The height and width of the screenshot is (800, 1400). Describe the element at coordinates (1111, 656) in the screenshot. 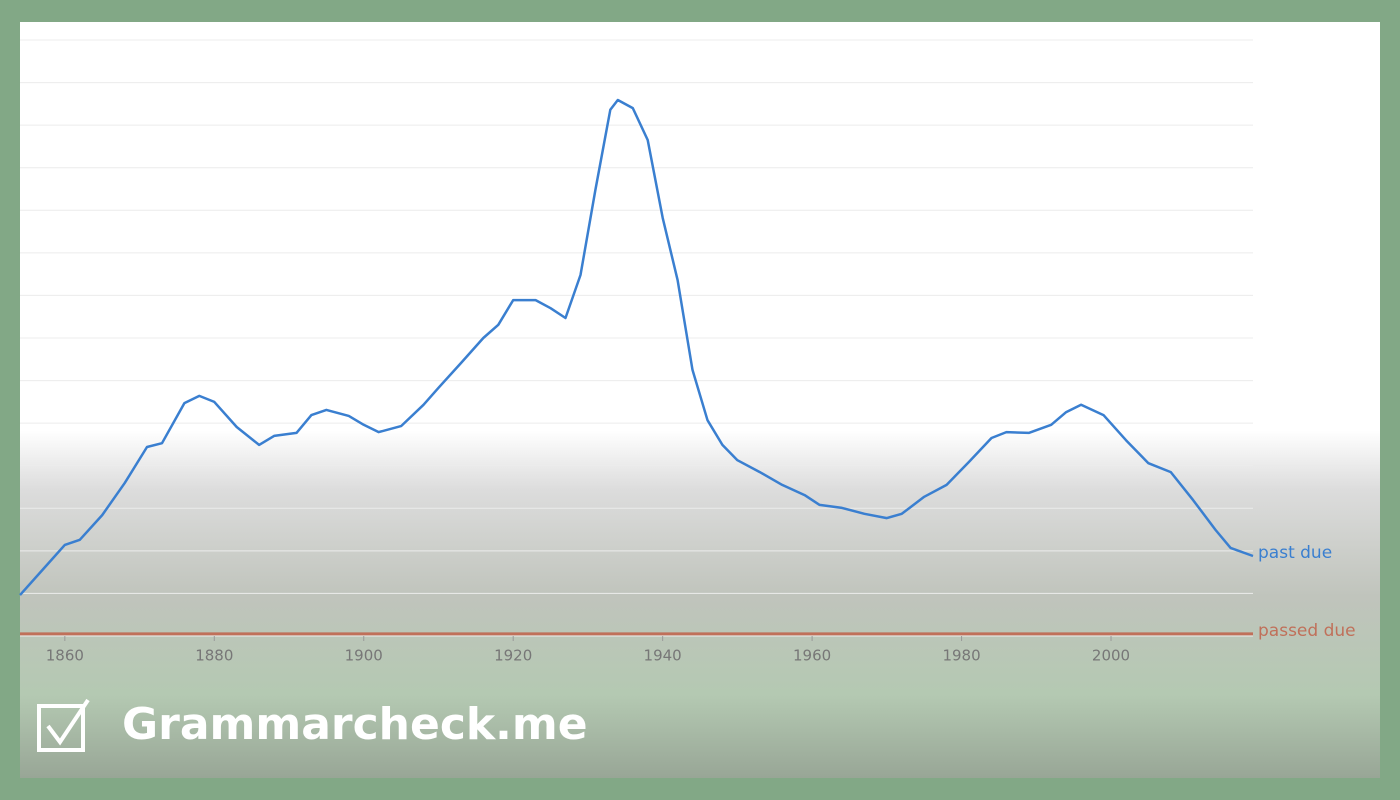

I see `x-tick-label: 2000` at that location.